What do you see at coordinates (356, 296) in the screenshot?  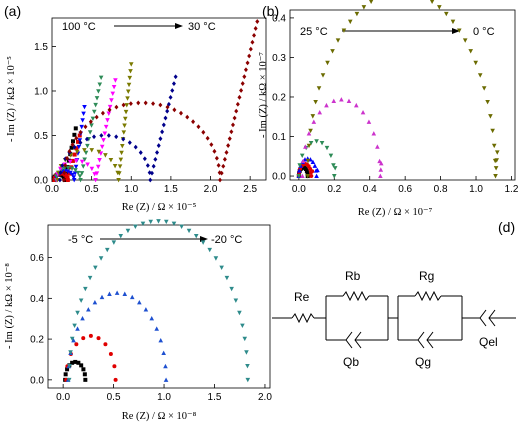 I see `resistor-rb` at bounding box center [356, 296].